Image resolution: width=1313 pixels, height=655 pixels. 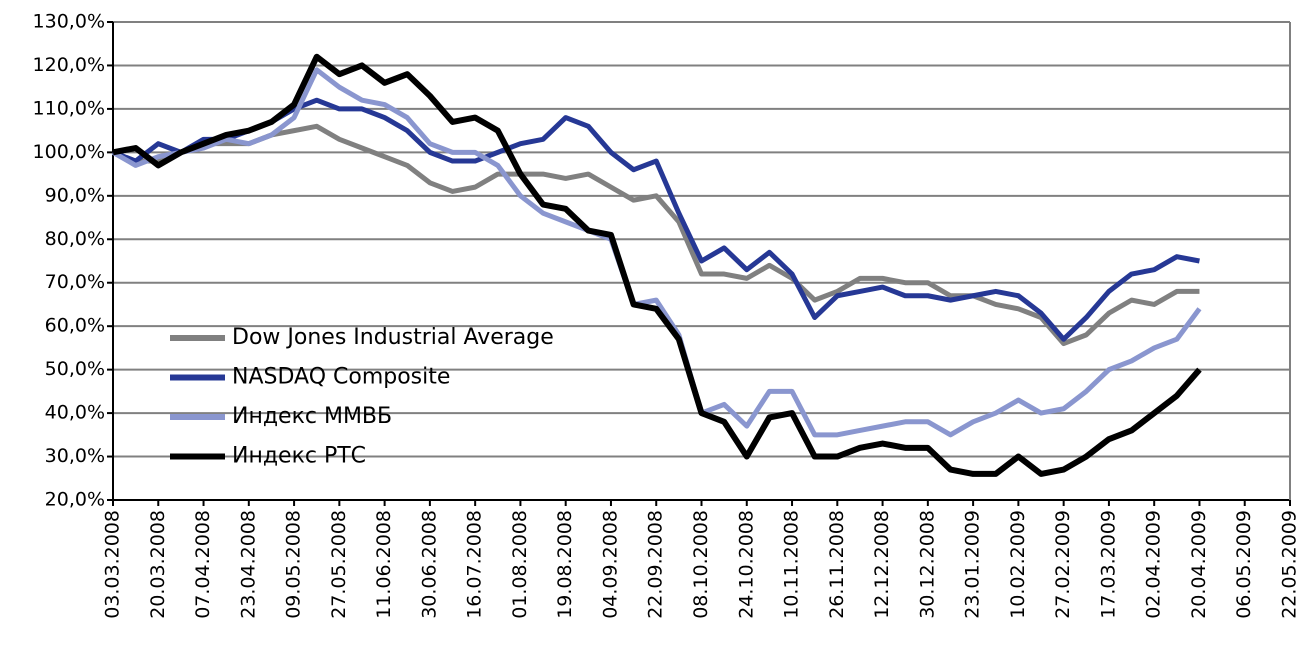 What do you see at coordinates (299, 456) in the screenshot?
I see `legend-label: Индекс РТС` at bounding box center [299, 456].